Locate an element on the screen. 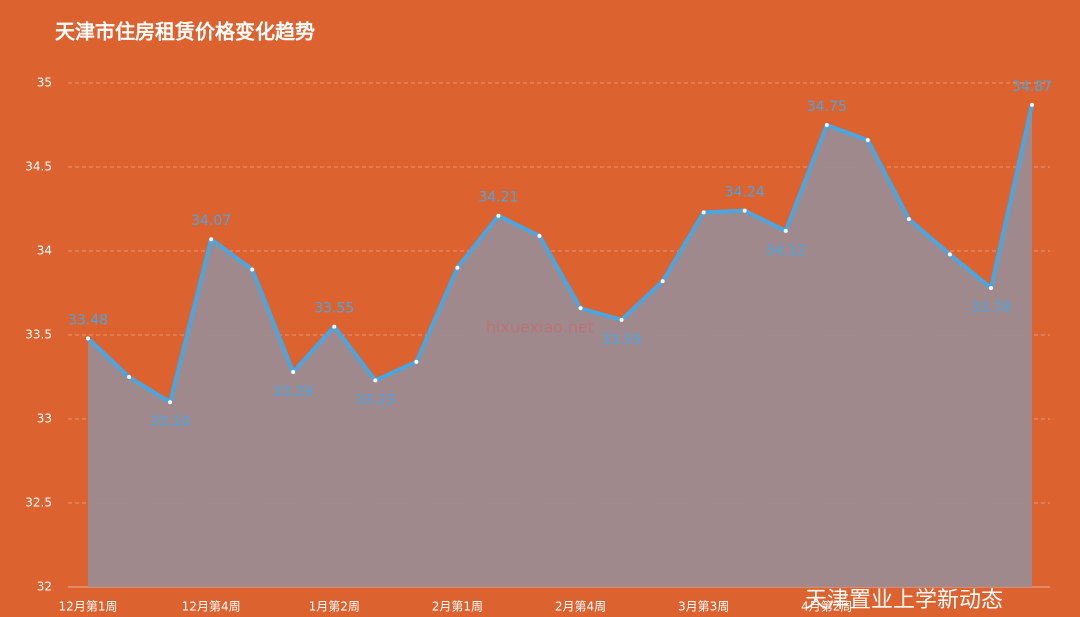  x-tick-label: 1月第2周 is located at coordinates (334, 607).